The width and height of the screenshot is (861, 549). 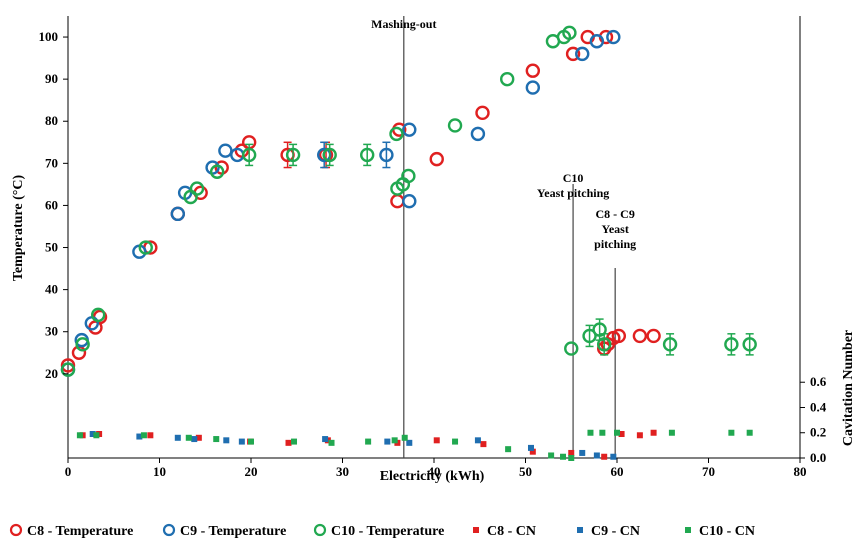 What do you see at coordinates (708, 471) in the screenshot?
I see `x-tick-label: 70` at bounding box center [708, 471].